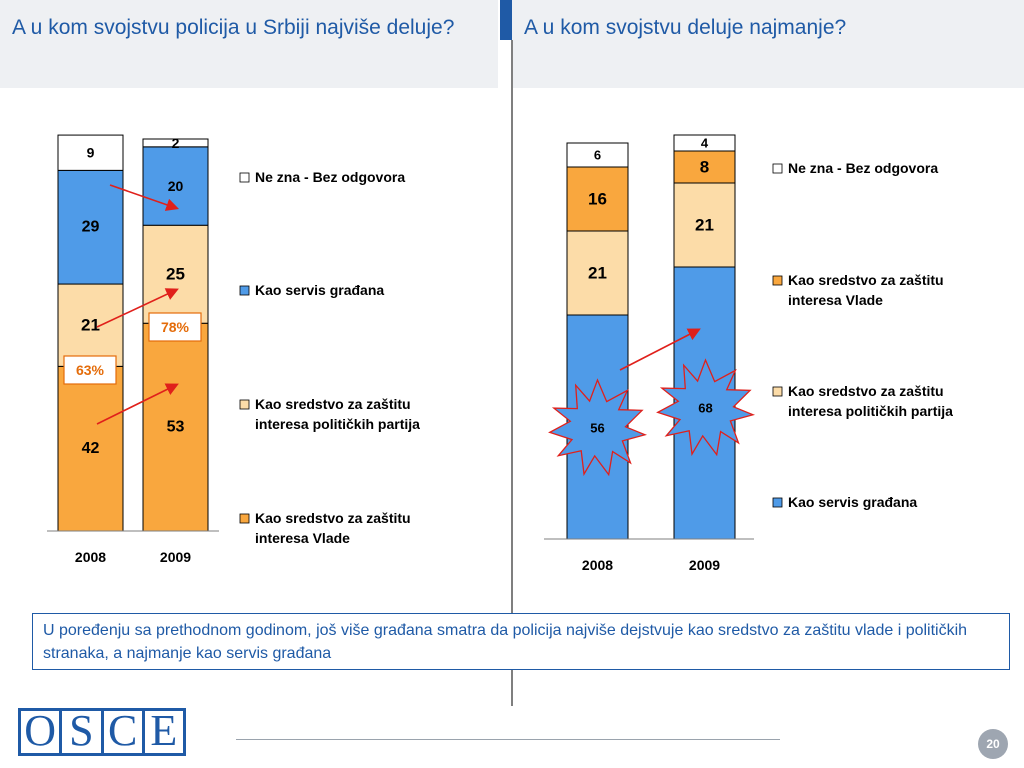  What do you see at coordinates (508, 739) in the screenshot?
I see `footer-line` at bounding box center [508, 739].